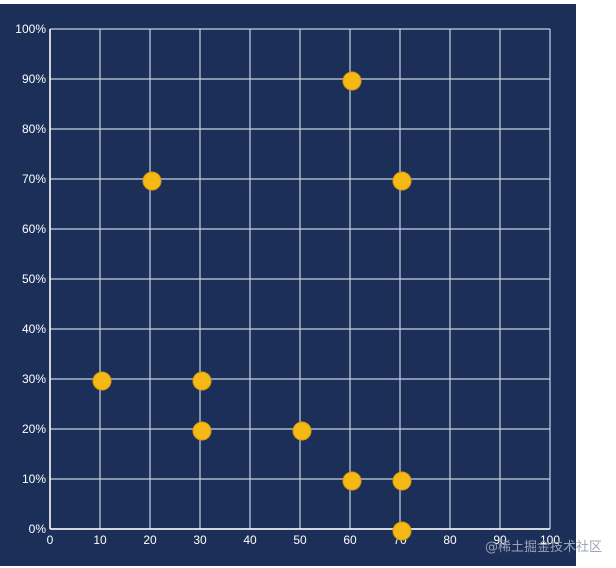 The image size is (616, 568). Describe the element at coordinates (34, 429) in the screenshot. I see `y-tick-label: 20%` at that location.